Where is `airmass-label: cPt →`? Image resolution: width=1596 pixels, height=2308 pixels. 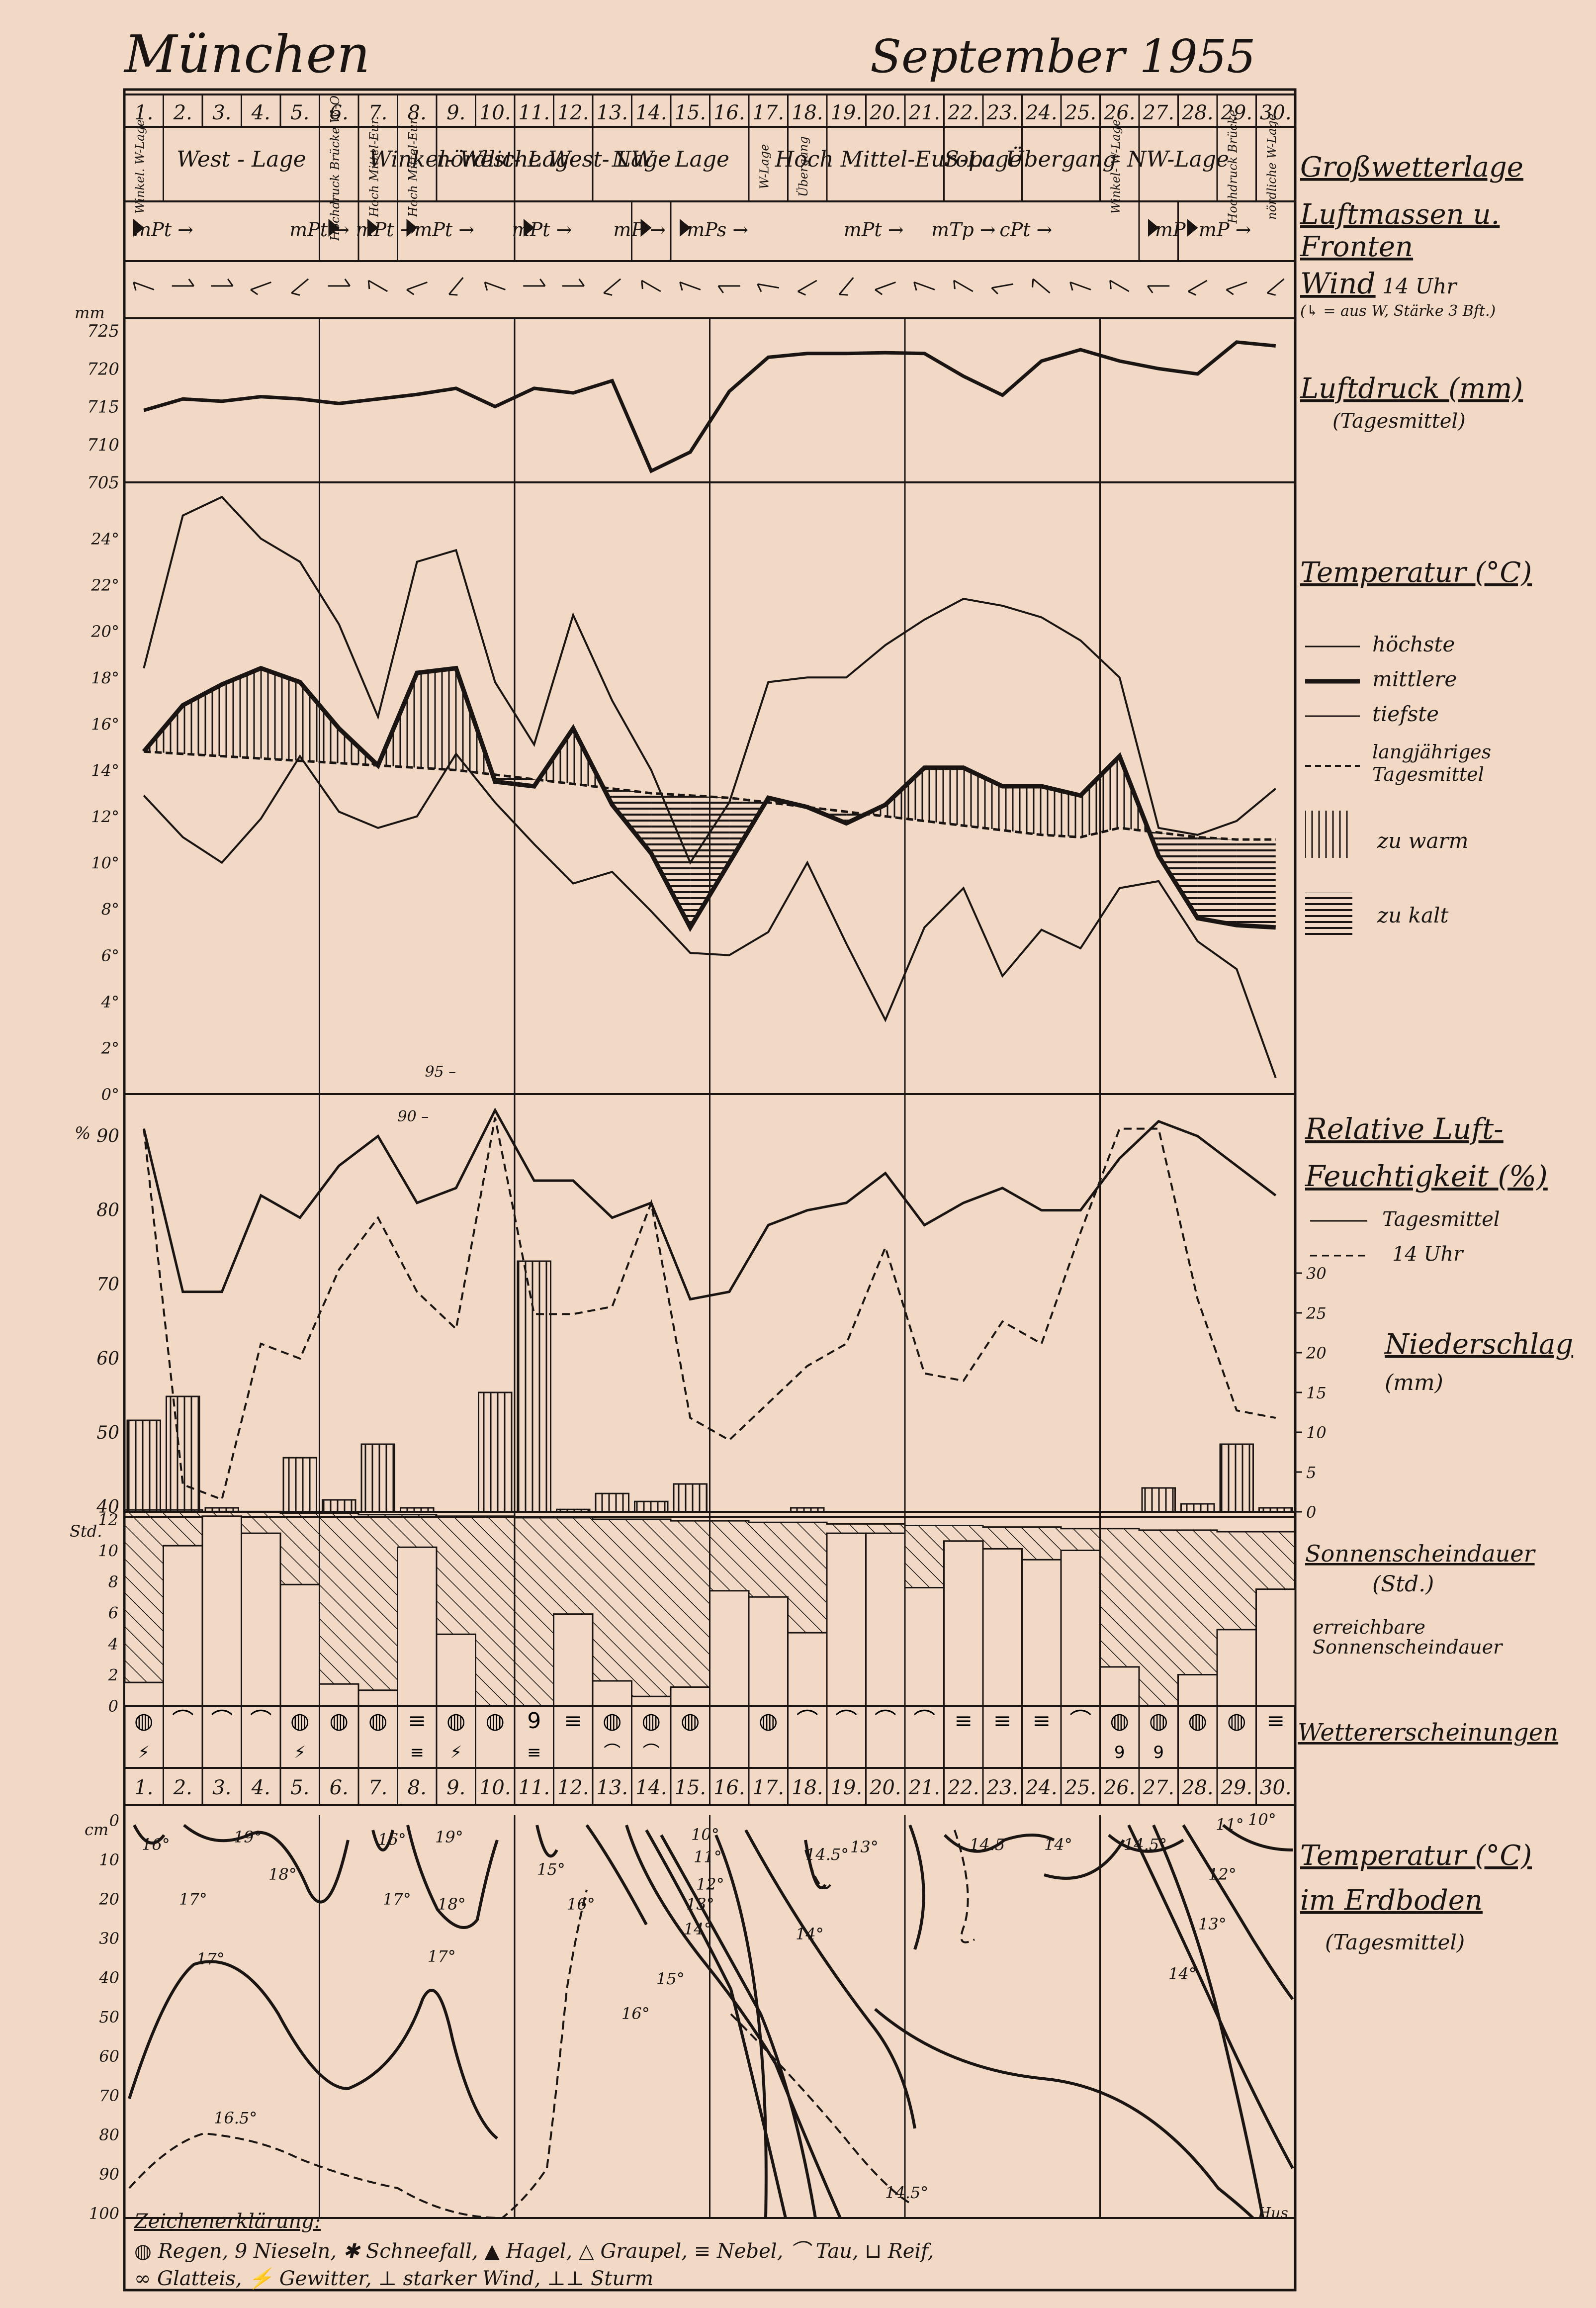
airmass-label: cPt → is located at coordinates (1026, 230).